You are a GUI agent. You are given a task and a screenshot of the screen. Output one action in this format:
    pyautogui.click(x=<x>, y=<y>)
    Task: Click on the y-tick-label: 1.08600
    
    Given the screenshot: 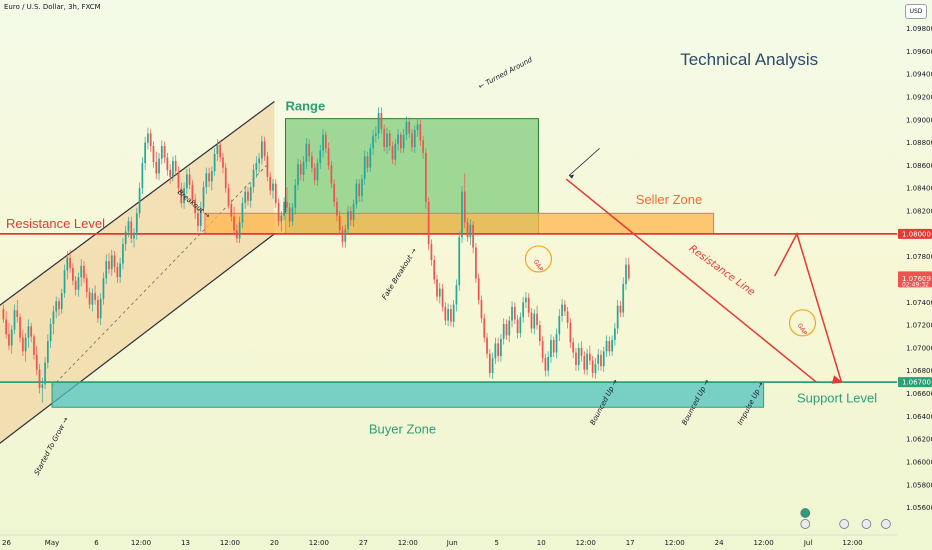 What is the action you would take?
    pyautogui.click(x=919, y=166)
    